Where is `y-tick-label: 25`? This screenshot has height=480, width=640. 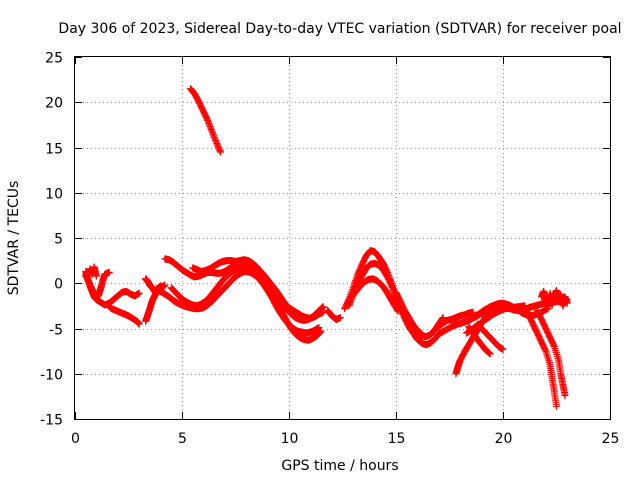 y-tick-label: 25 is located at coordinates (54, 59).